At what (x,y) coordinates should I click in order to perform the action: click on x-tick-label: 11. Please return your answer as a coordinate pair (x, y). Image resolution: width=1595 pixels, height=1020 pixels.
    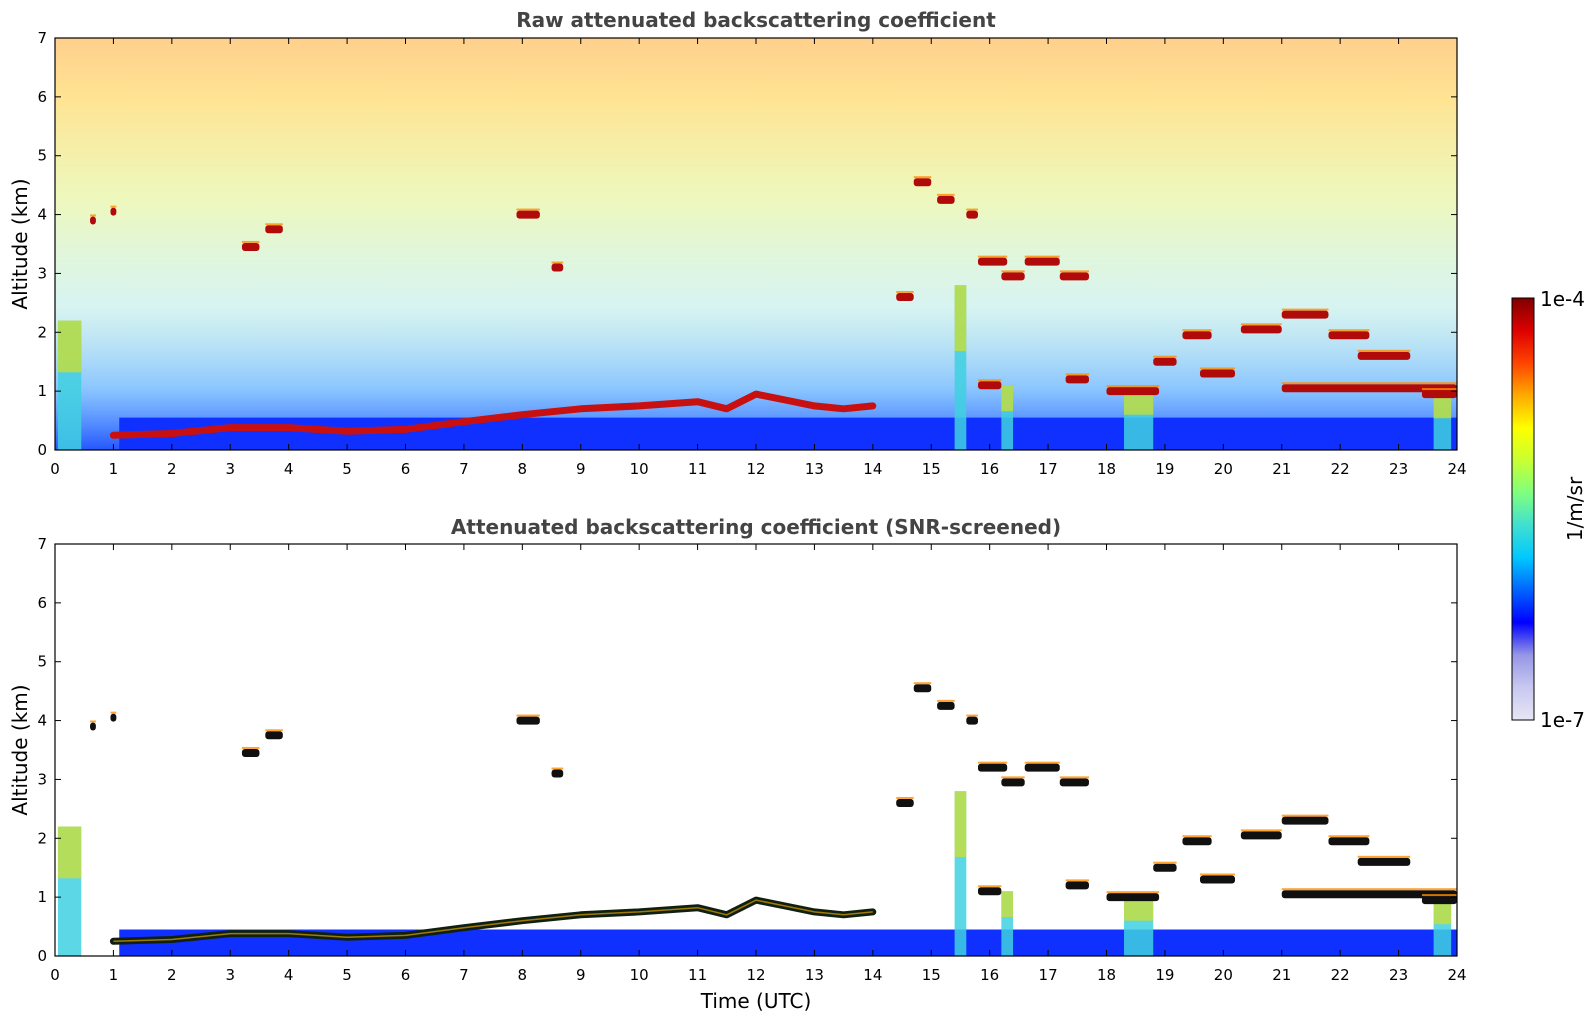
    Looking at the image, I should click on (697, 469).